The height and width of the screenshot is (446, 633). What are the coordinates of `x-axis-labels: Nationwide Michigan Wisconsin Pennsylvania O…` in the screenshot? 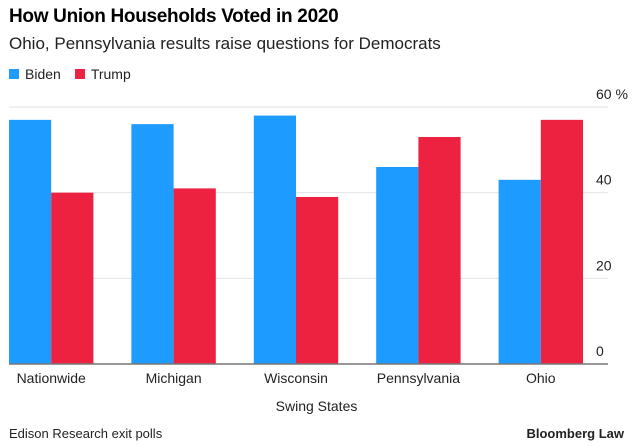 It's located at (286, 378).